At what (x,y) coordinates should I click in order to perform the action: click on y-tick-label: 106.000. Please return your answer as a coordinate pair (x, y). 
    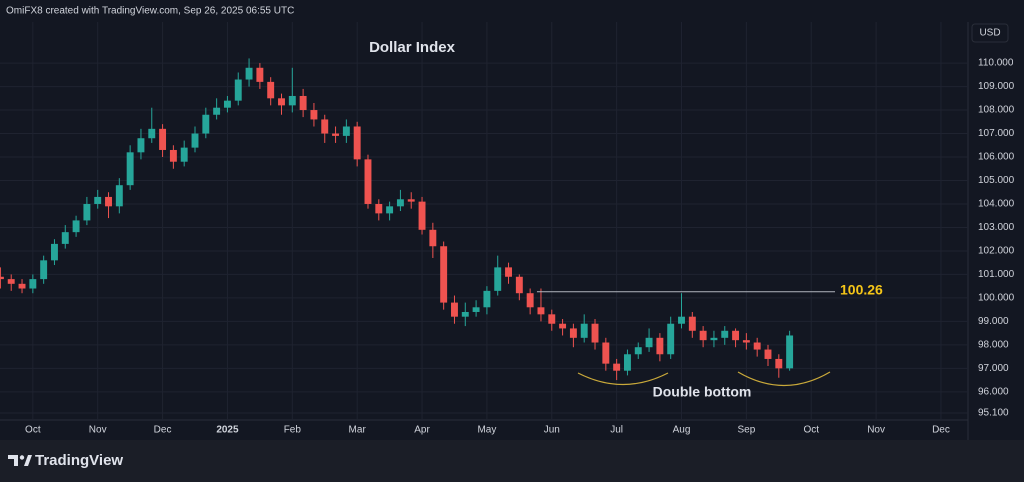
    Looking at the image, I should click on (996, 157).